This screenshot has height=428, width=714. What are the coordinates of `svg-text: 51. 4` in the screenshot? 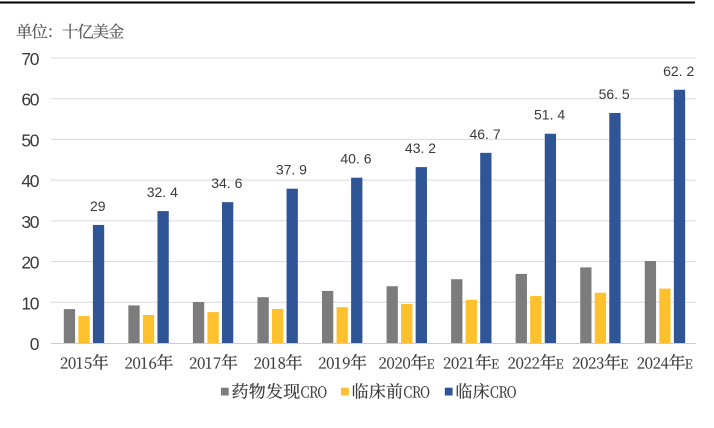 It's located at (549, 115).